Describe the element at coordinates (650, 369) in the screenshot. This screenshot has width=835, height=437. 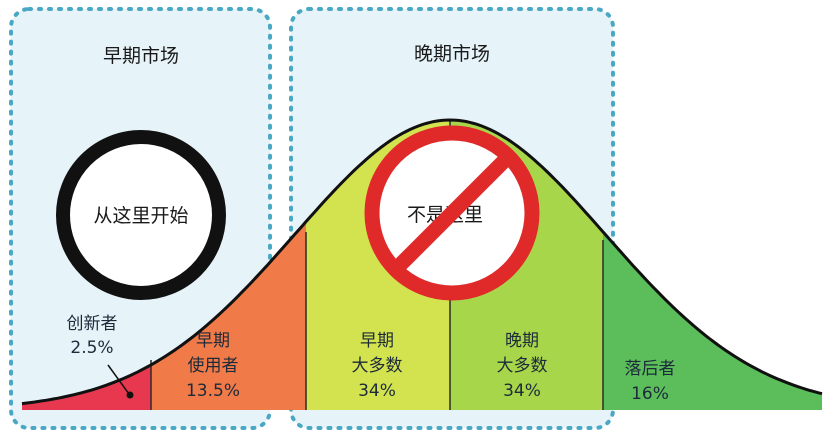
I see `laggards-label: 落后者` at that location.